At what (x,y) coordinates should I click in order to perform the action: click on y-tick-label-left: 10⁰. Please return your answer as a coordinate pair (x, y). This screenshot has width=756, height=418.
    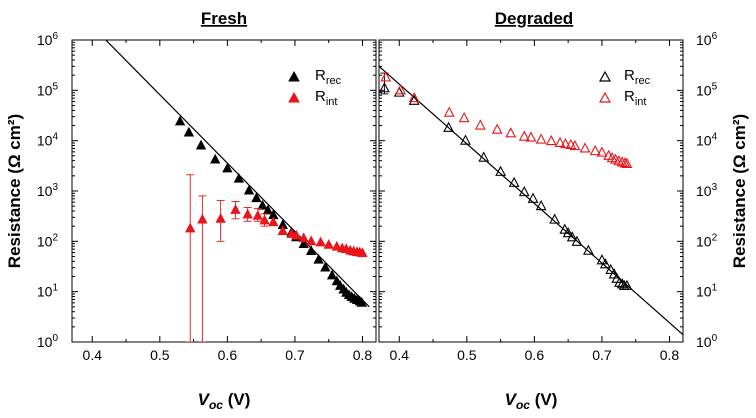
    Looking at the image, I should click on (48, 341).